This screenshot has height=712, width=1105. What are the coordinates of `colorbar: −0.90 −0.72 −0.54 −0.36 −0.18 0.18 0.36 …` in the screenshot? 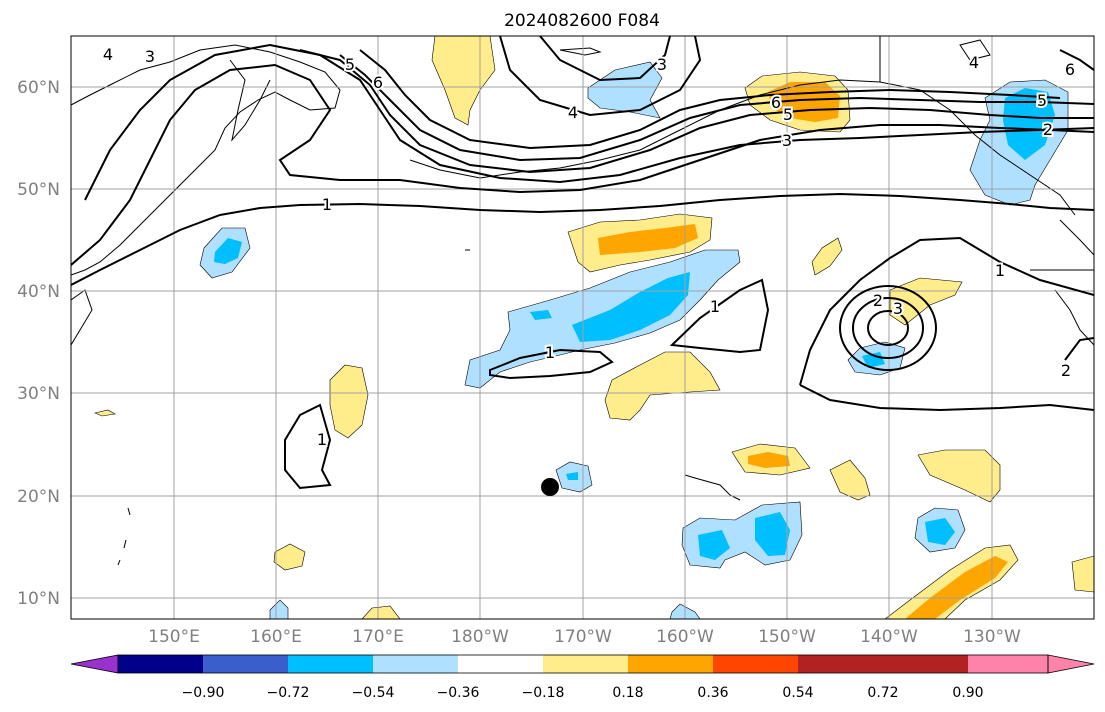 It's located at (582, 677).